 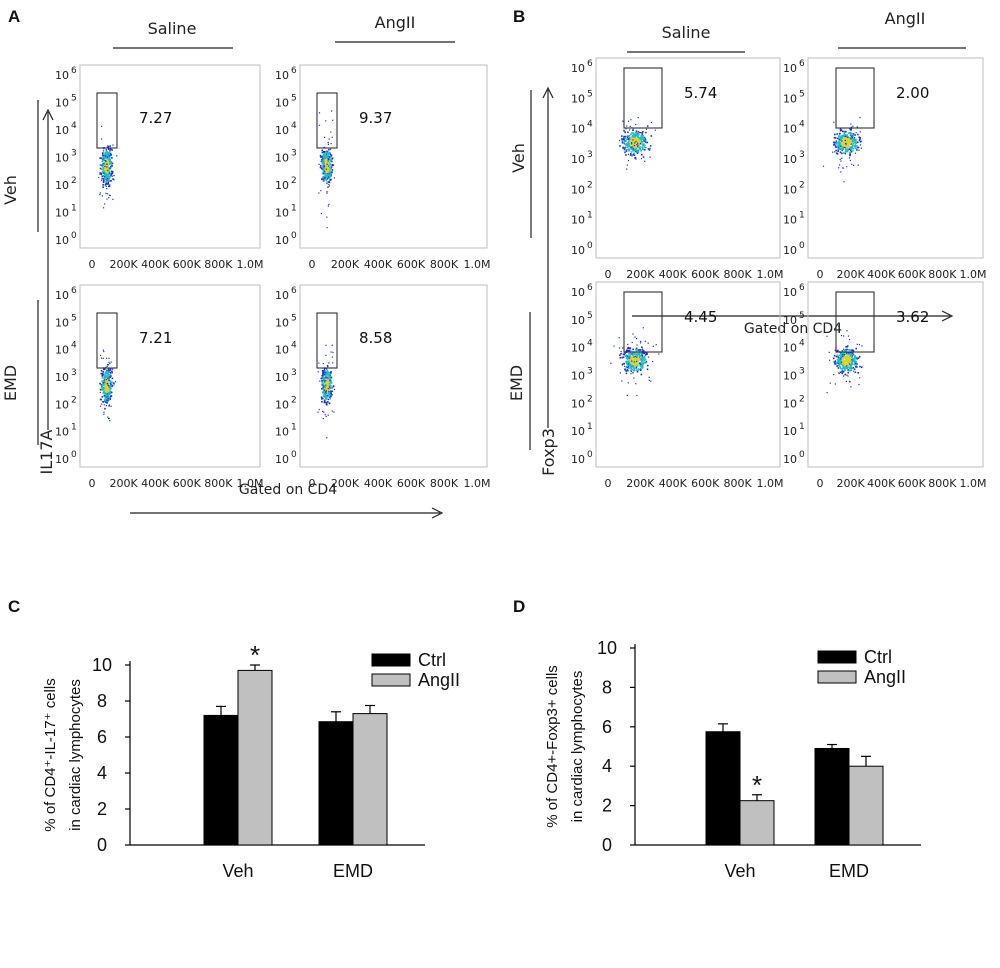 What do you see at coordinates (172, 28) in the screenshot?
I see `col-header-saline: Saline` at bounding box center [172, 28].